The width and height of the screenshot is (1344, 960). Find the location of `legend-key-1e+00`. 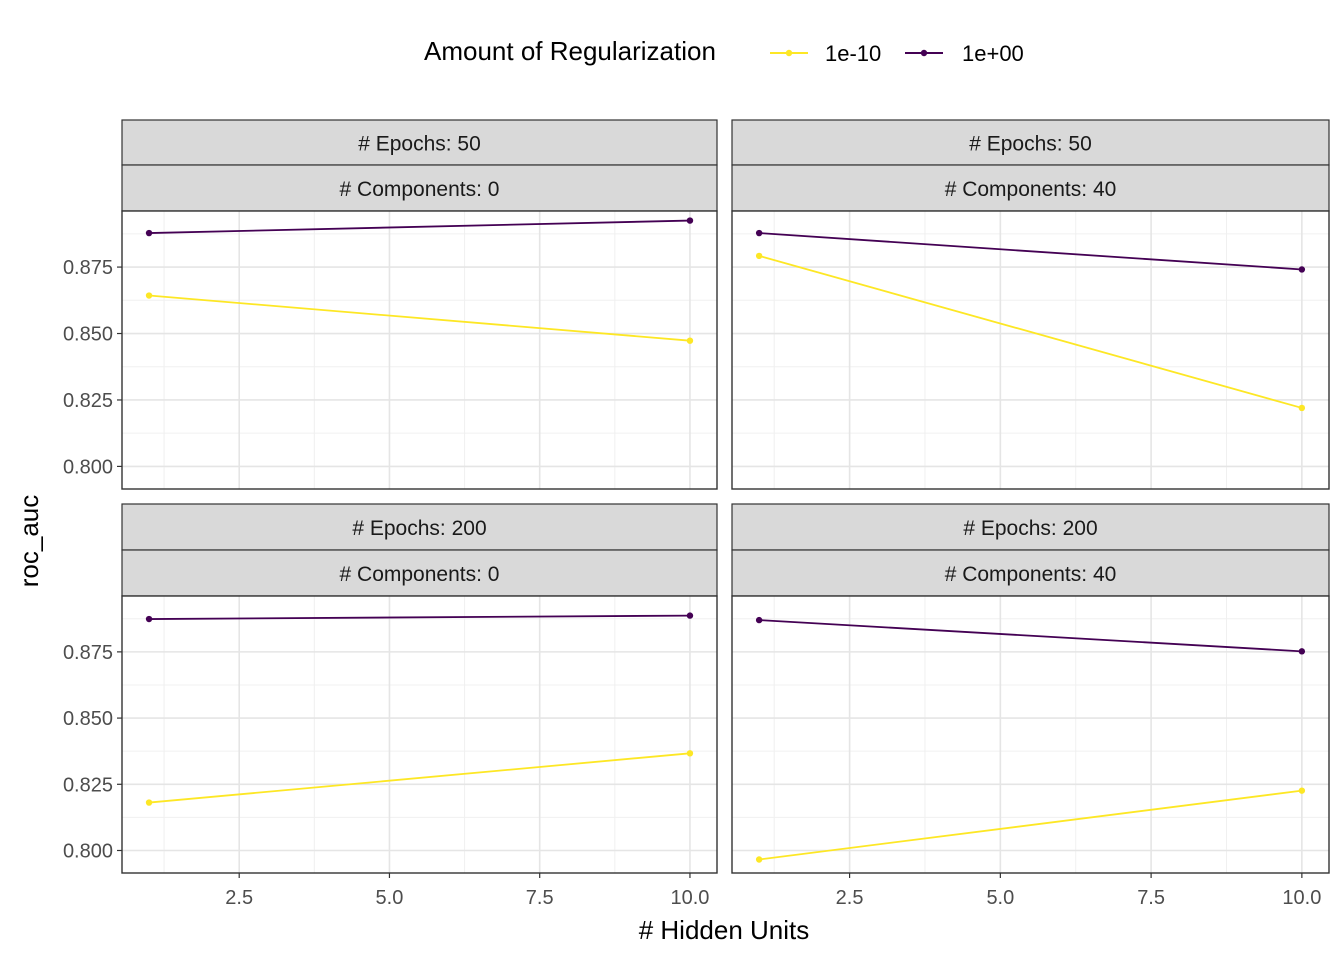

legend-key-1e+00 is located at coordinates (924, 53).